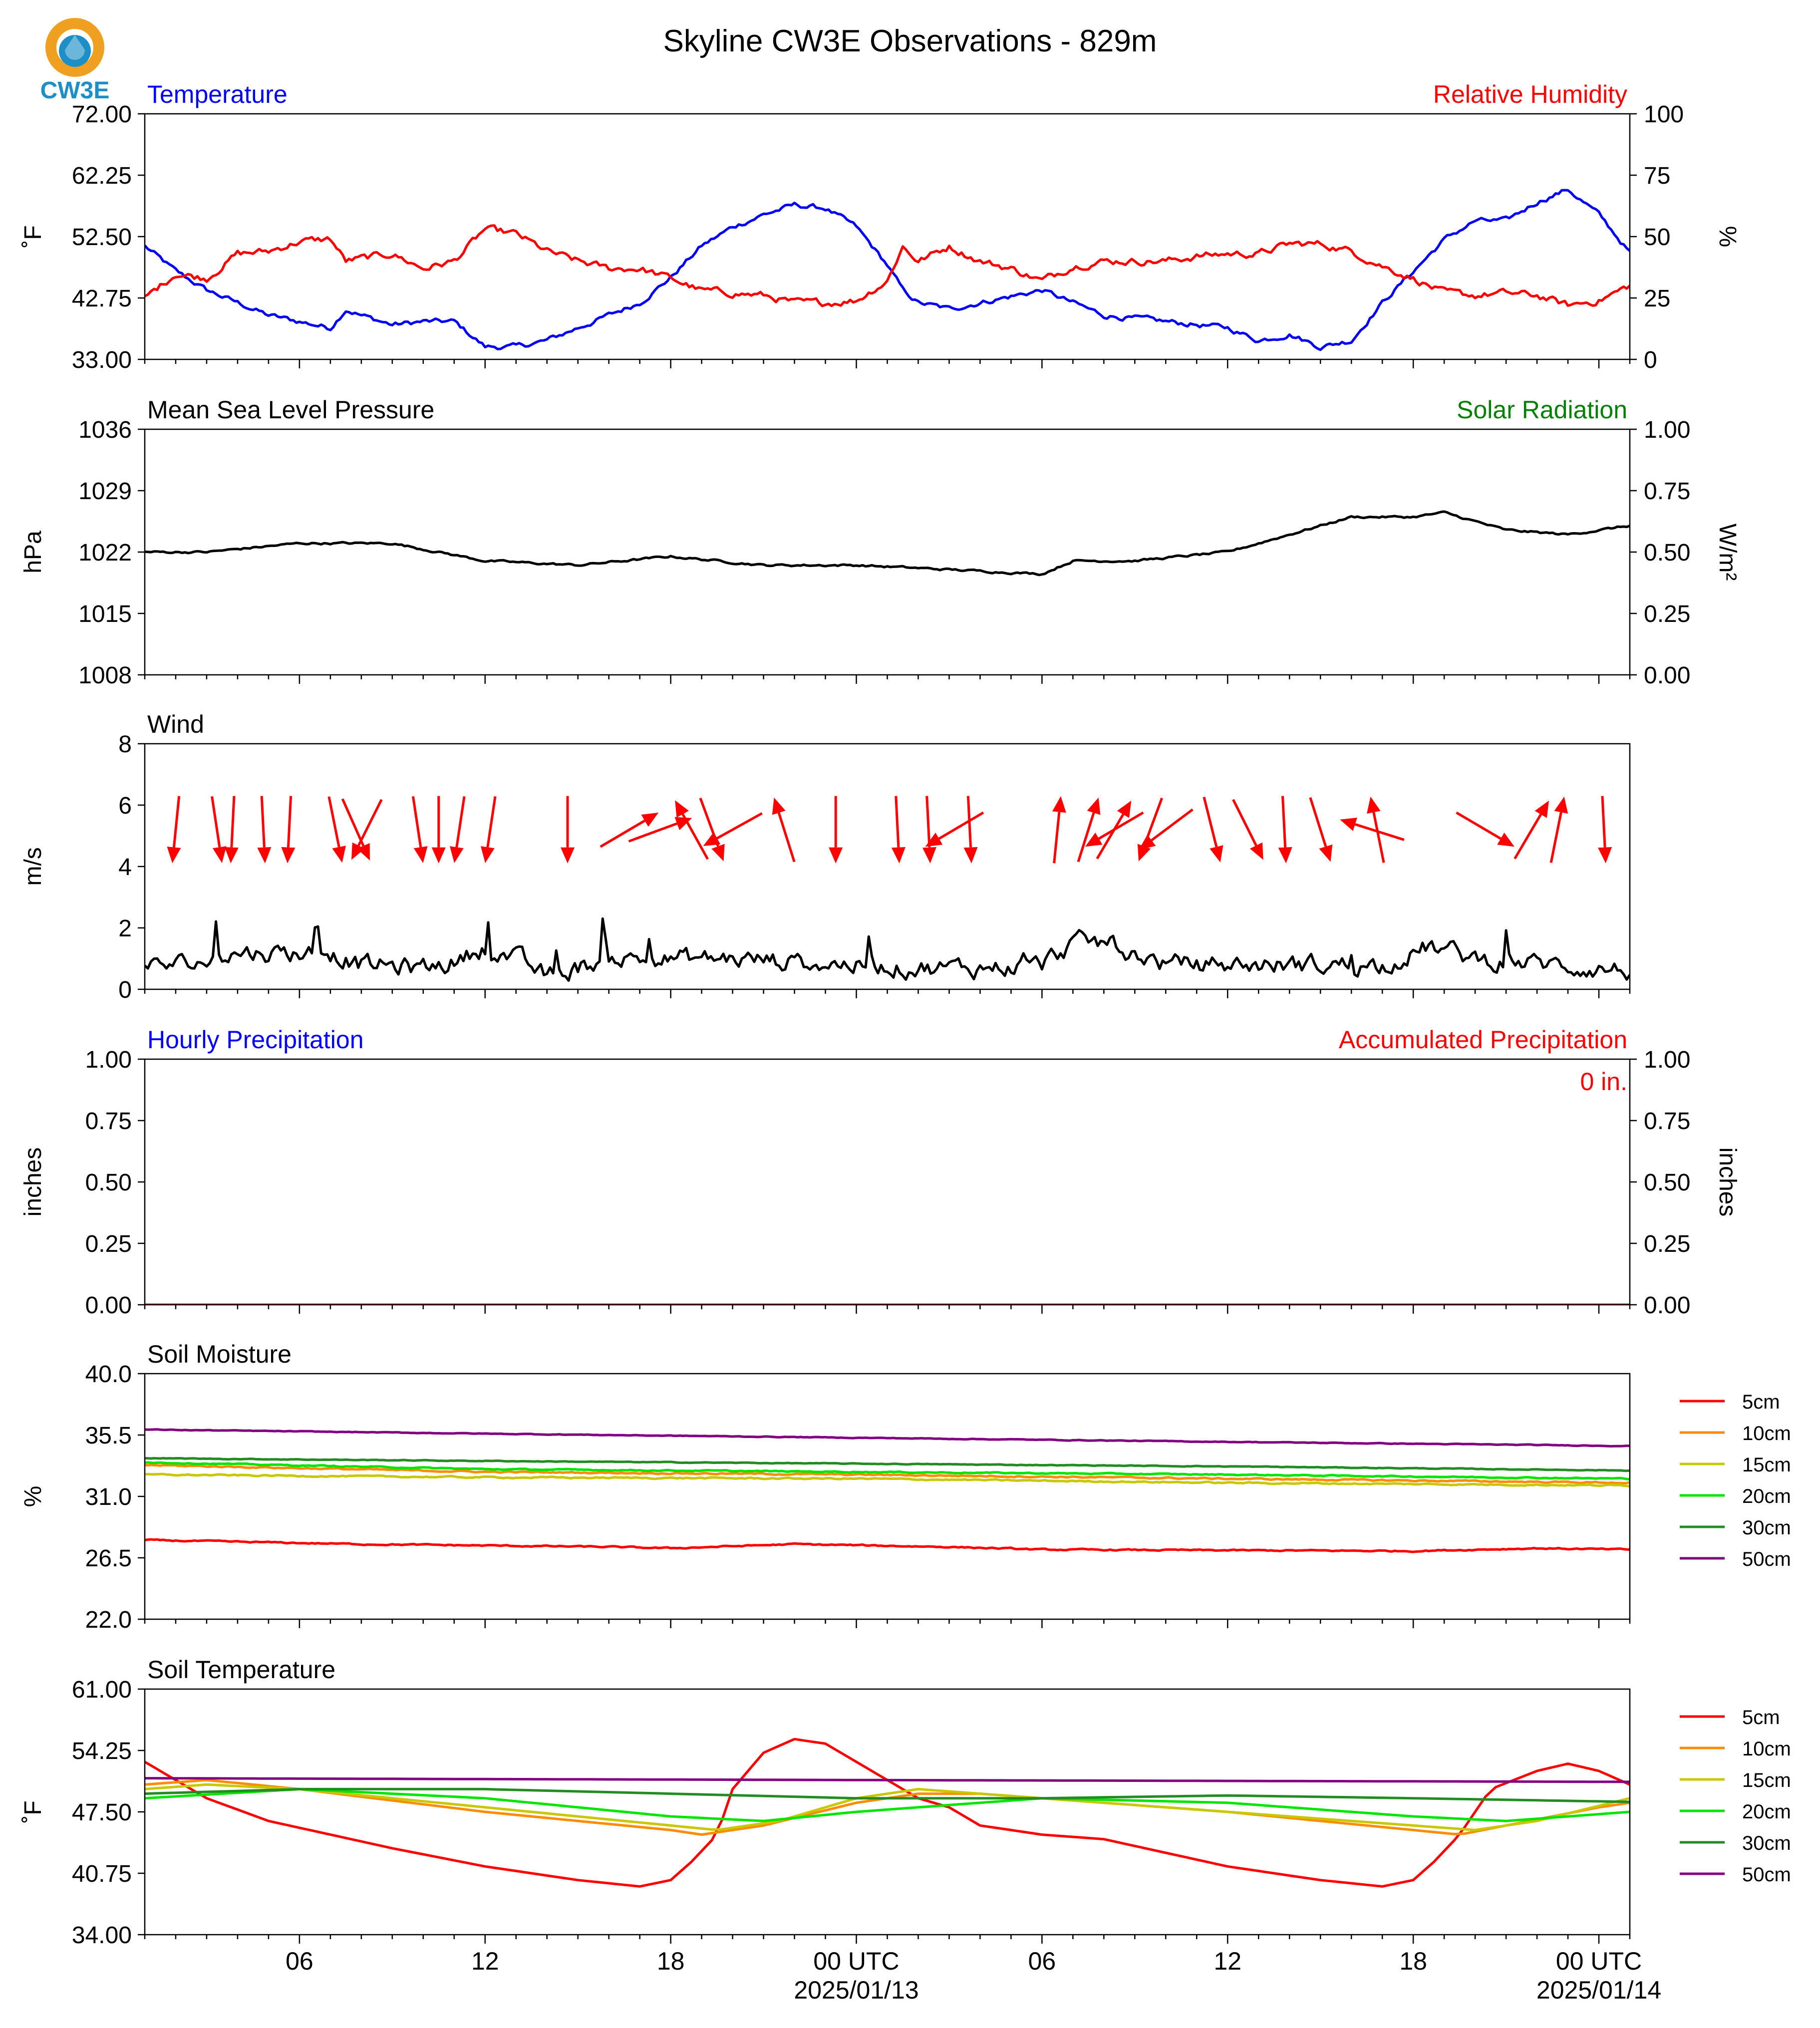  What do you see at coordinates (108, 1497) in the screenshot?
I see `y-tick-label: 31.0` at bounding box center [108, 1497].